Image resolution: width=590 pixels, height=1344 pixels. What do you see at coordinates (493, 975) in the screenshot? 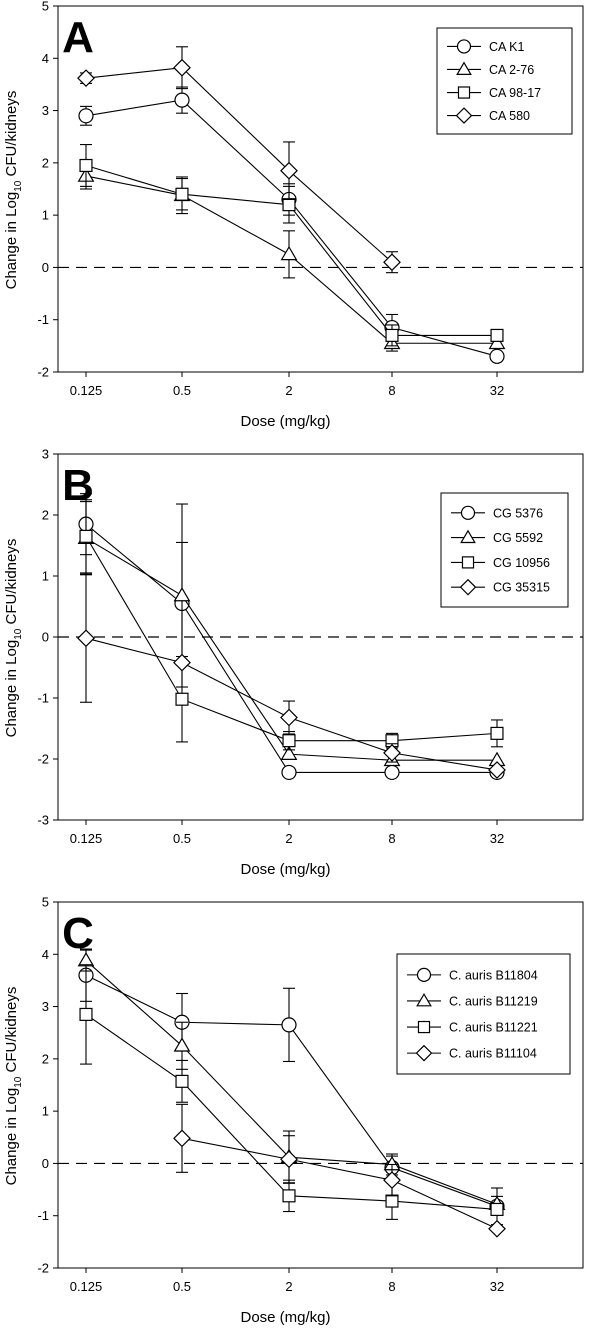
I see `legend-label: C. auris B11804` at bounding box center [493, 975].